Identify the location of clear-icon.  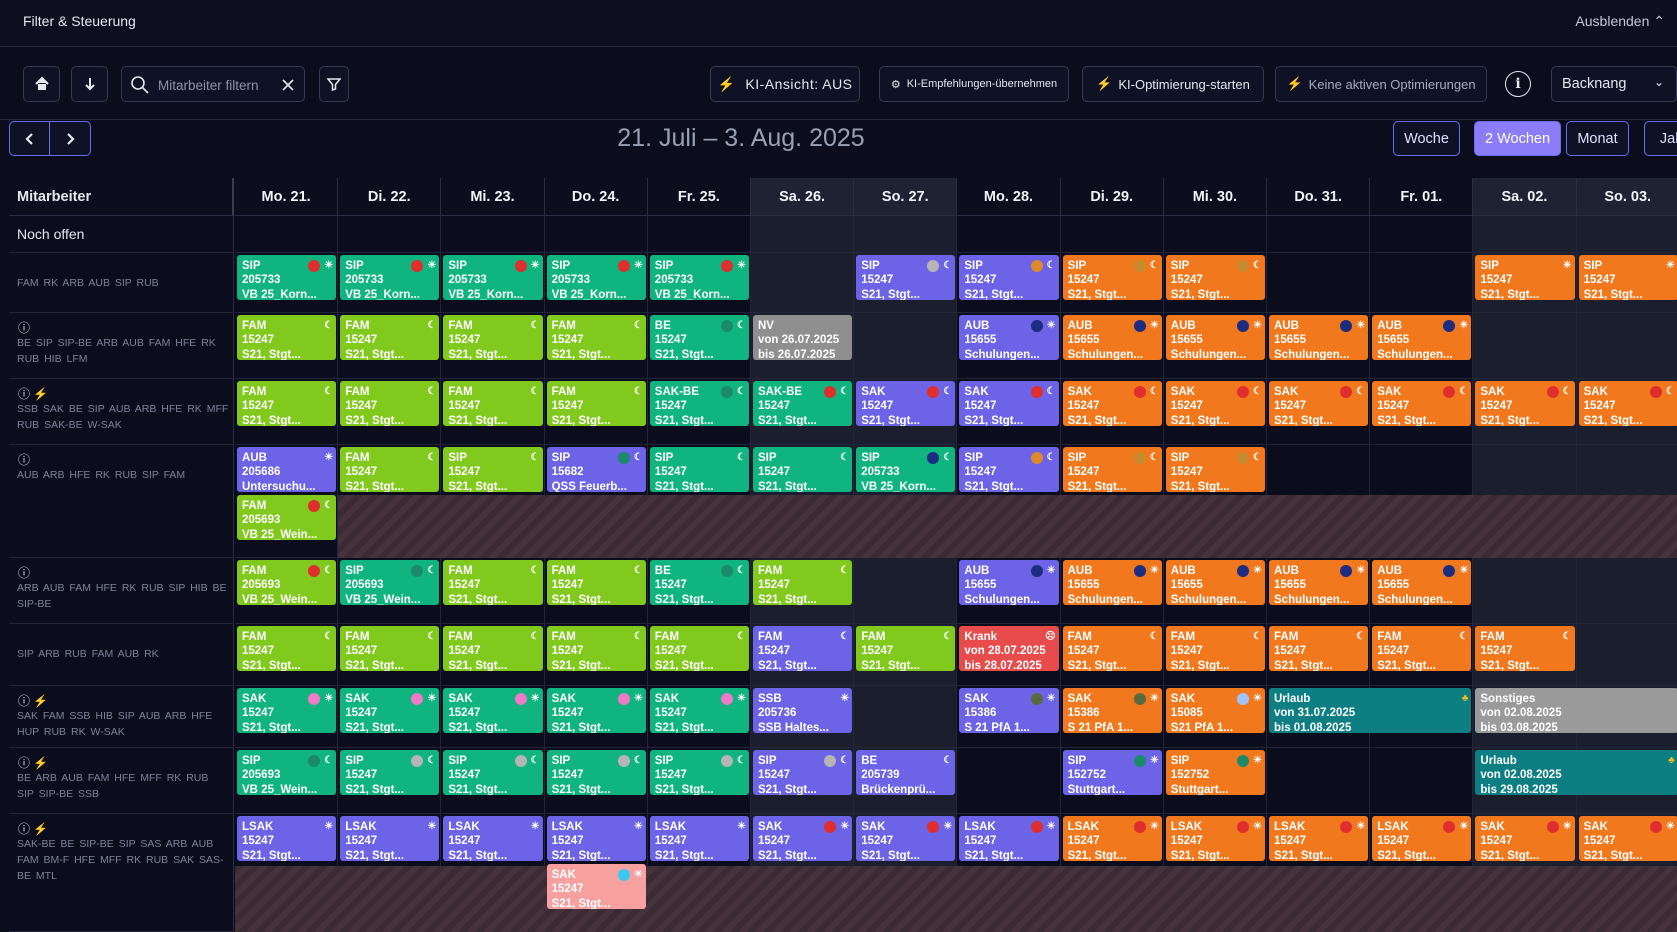
(288, 85).